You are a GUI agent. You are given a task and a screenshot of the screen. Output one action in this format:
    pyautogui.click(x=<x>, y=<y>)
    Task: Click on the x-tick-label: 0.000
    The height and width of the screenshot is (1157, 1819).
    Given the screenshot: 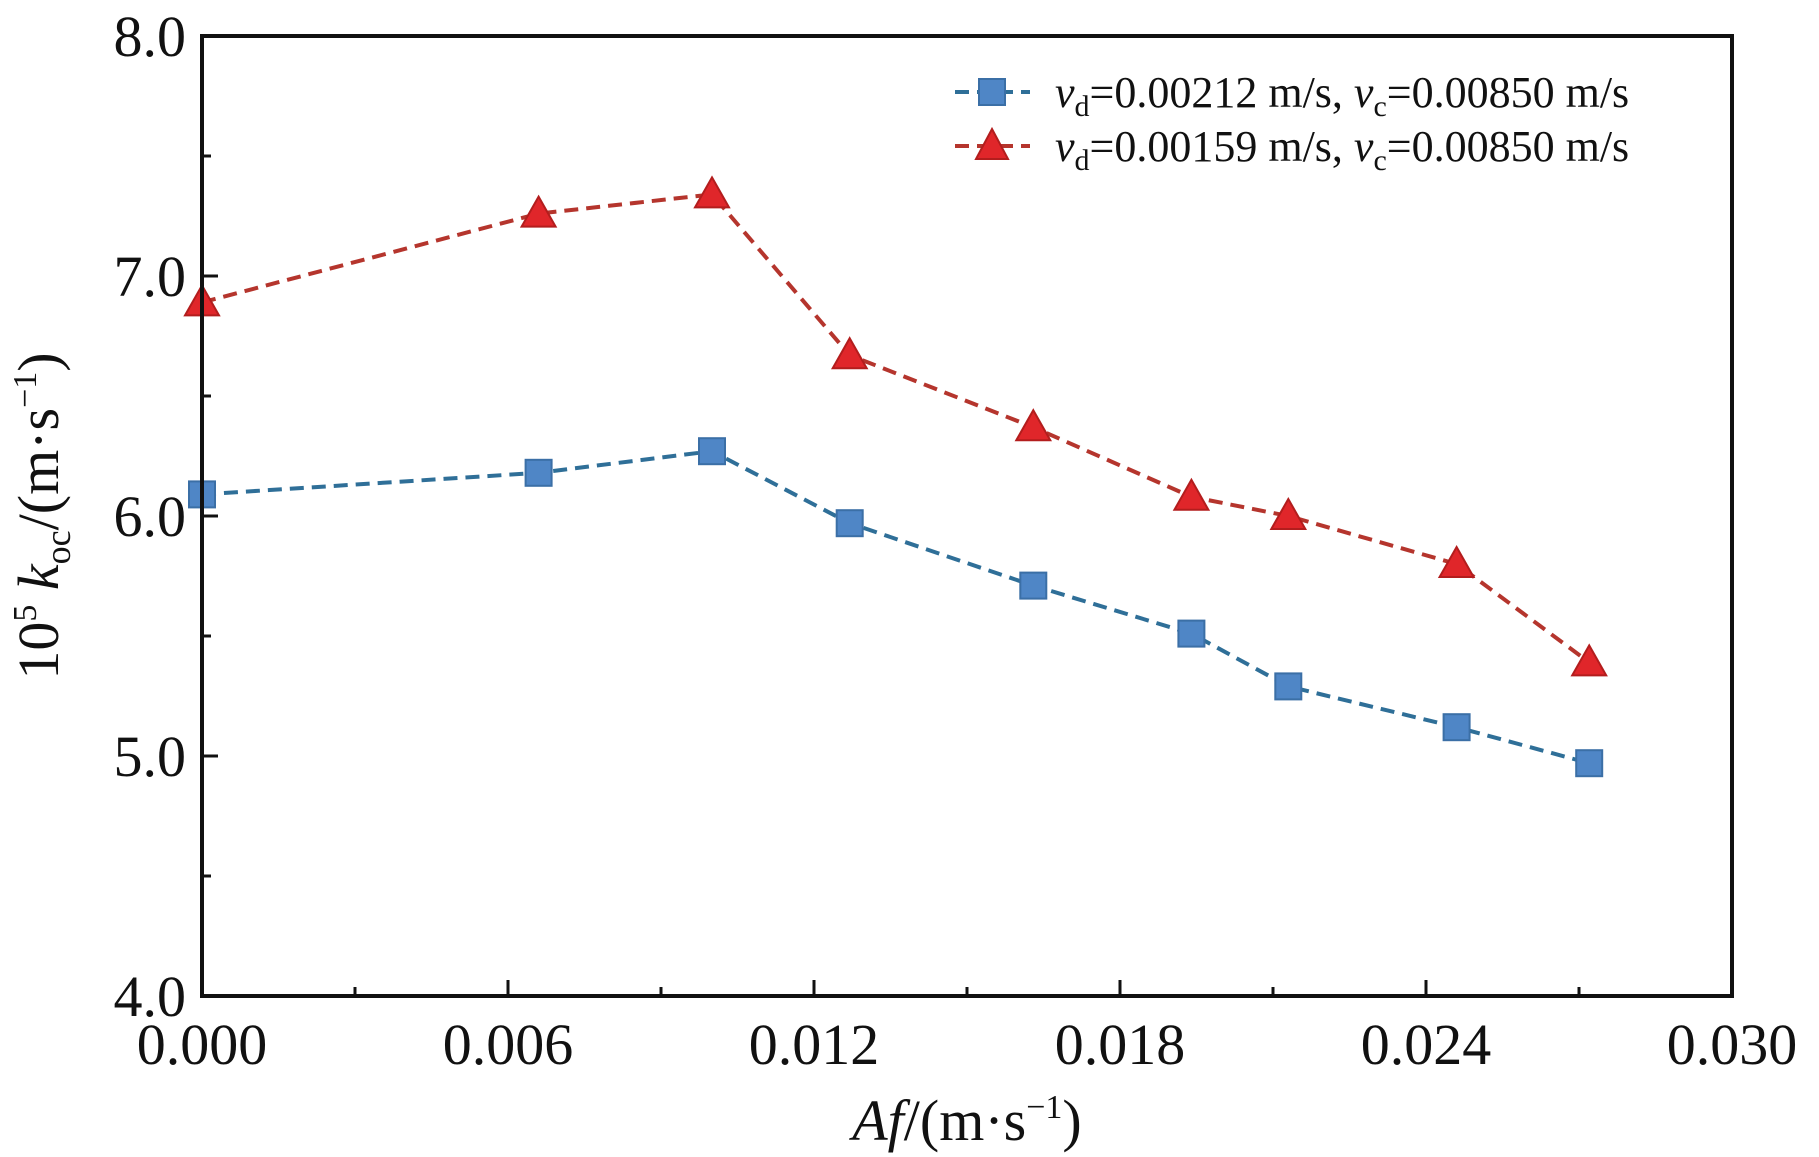 What is the action you would take?
    pyautogui.click(x=202, y=1044)
    